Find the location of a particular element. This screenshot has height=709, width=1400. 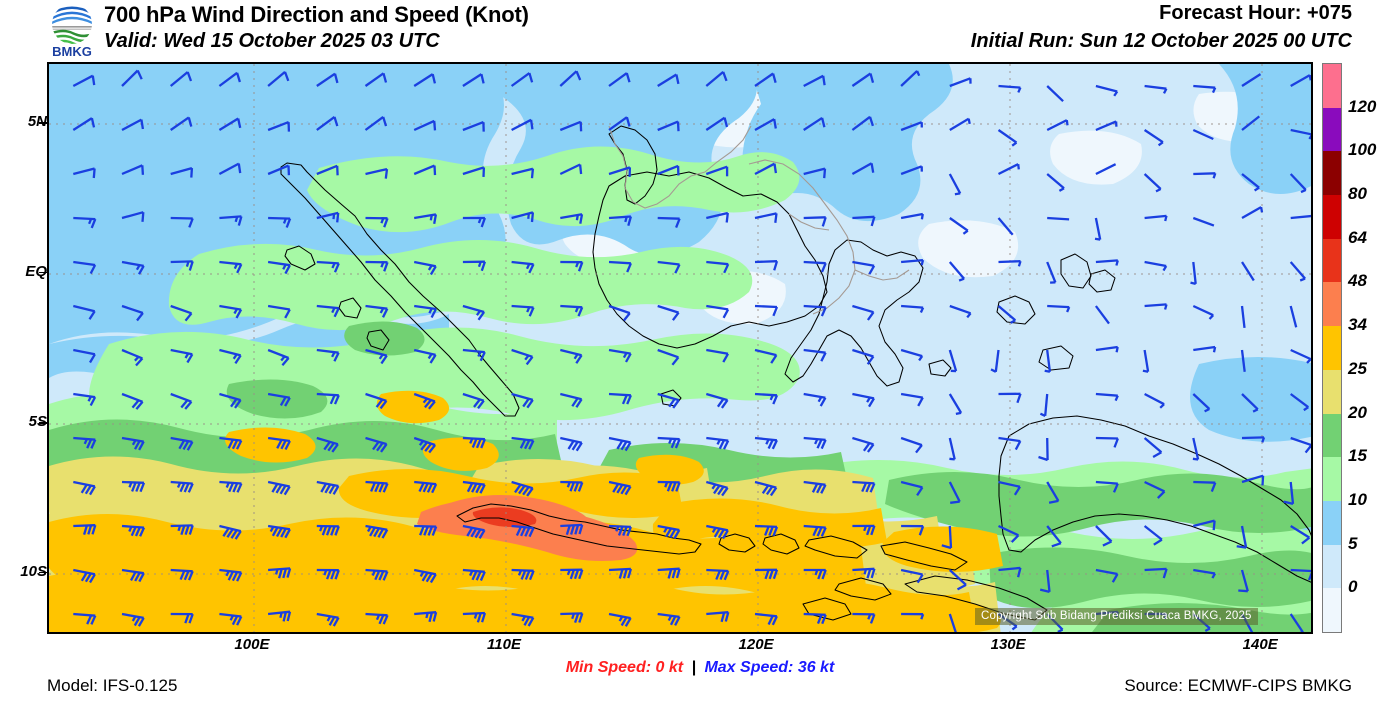

colorbar-tick-64: 64 is located at coordinates (1357, 237).